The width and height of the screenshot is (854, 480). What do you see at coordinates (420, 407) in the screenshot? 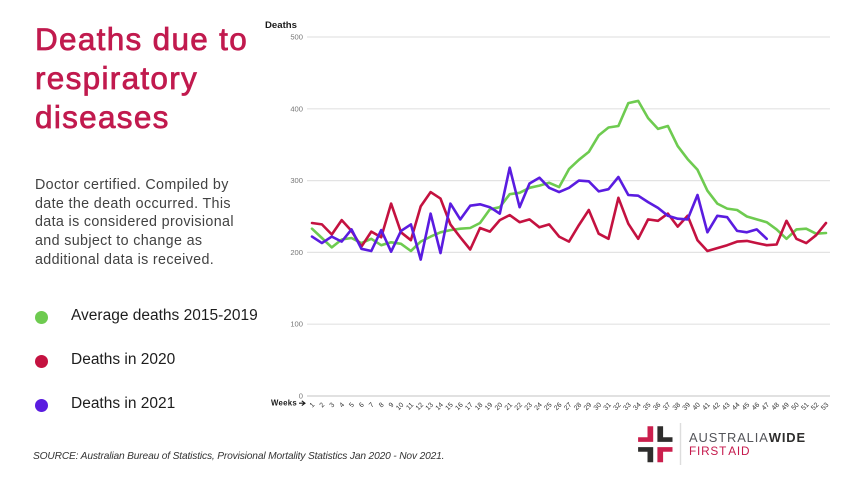
I see `svg-text: 12` at bounding box center [420, 407].